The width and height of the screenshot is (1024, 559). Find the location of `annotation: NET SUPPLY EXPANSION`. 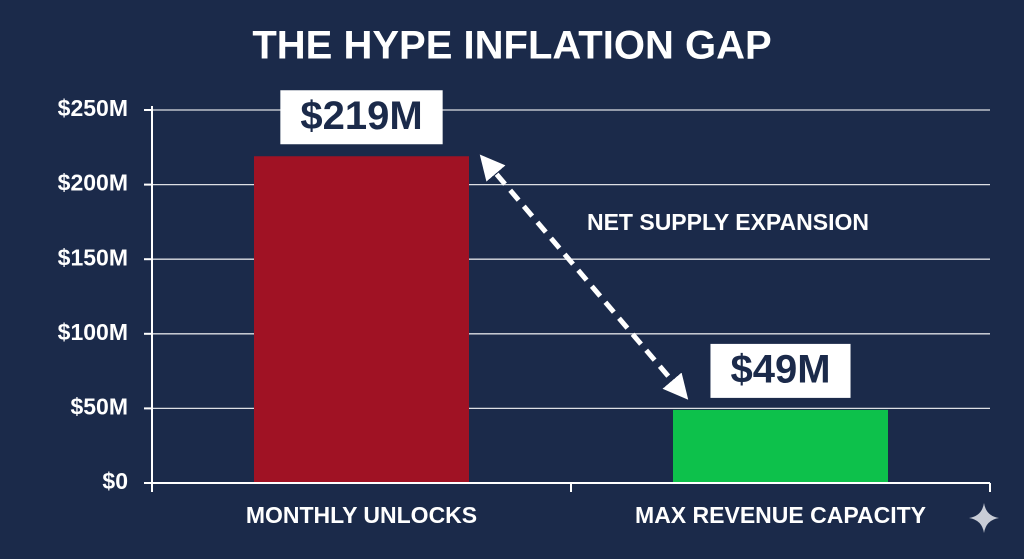

annotation: NET SUPPLY EXPANSION is located at coordinates (728, 222).